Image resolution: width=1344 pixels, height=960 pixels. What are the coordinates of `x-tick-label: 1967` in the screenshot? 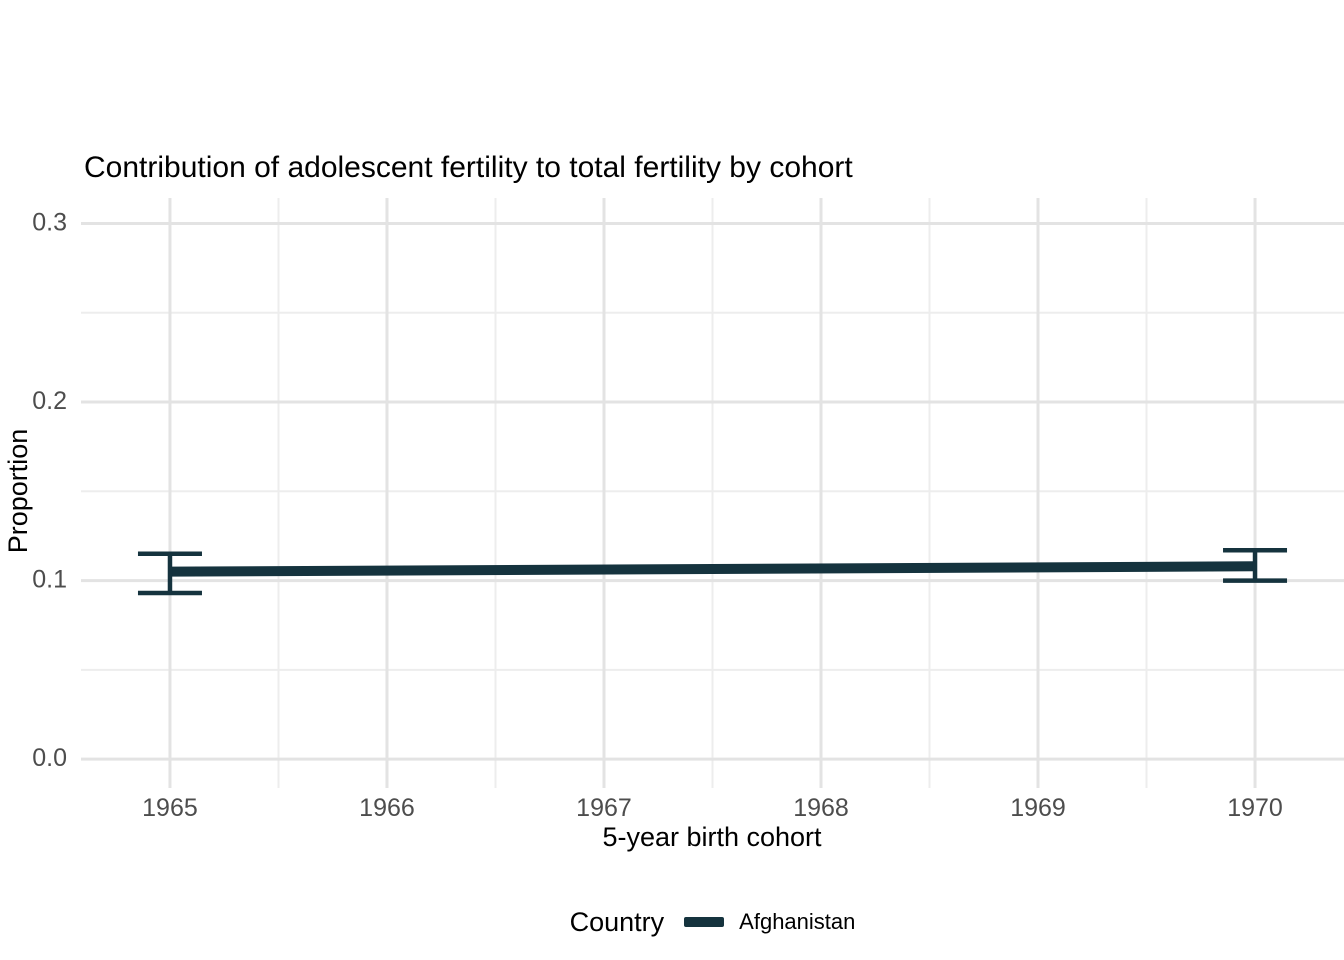 It's located at (604, 808).